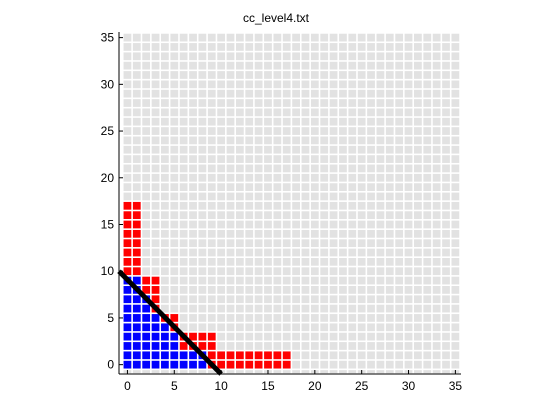 The height and width of the screenshot is (420, 560). What do you see at coordinates (170, 322) in the screenshot?
I see `boundary-line-group` at bounding box center [170, 322].